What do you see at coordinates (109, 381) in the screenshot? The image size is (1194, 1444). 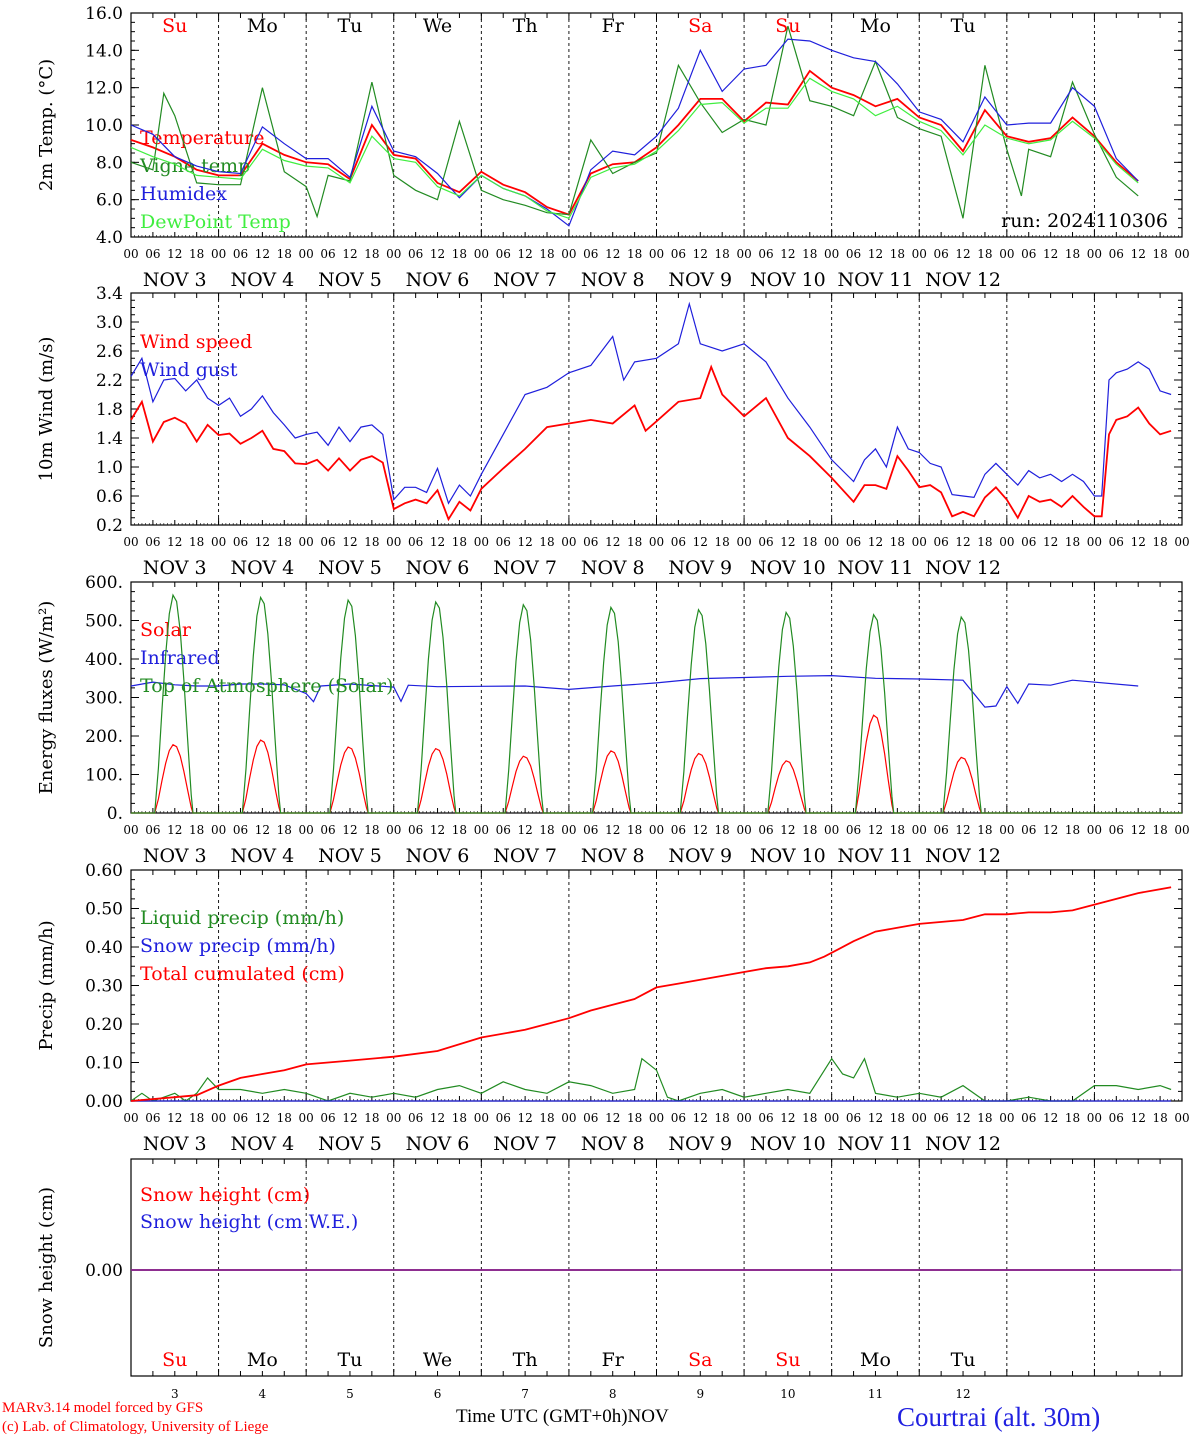 I see `y-tick-label: 2.2` at bounding box center [109, 381].